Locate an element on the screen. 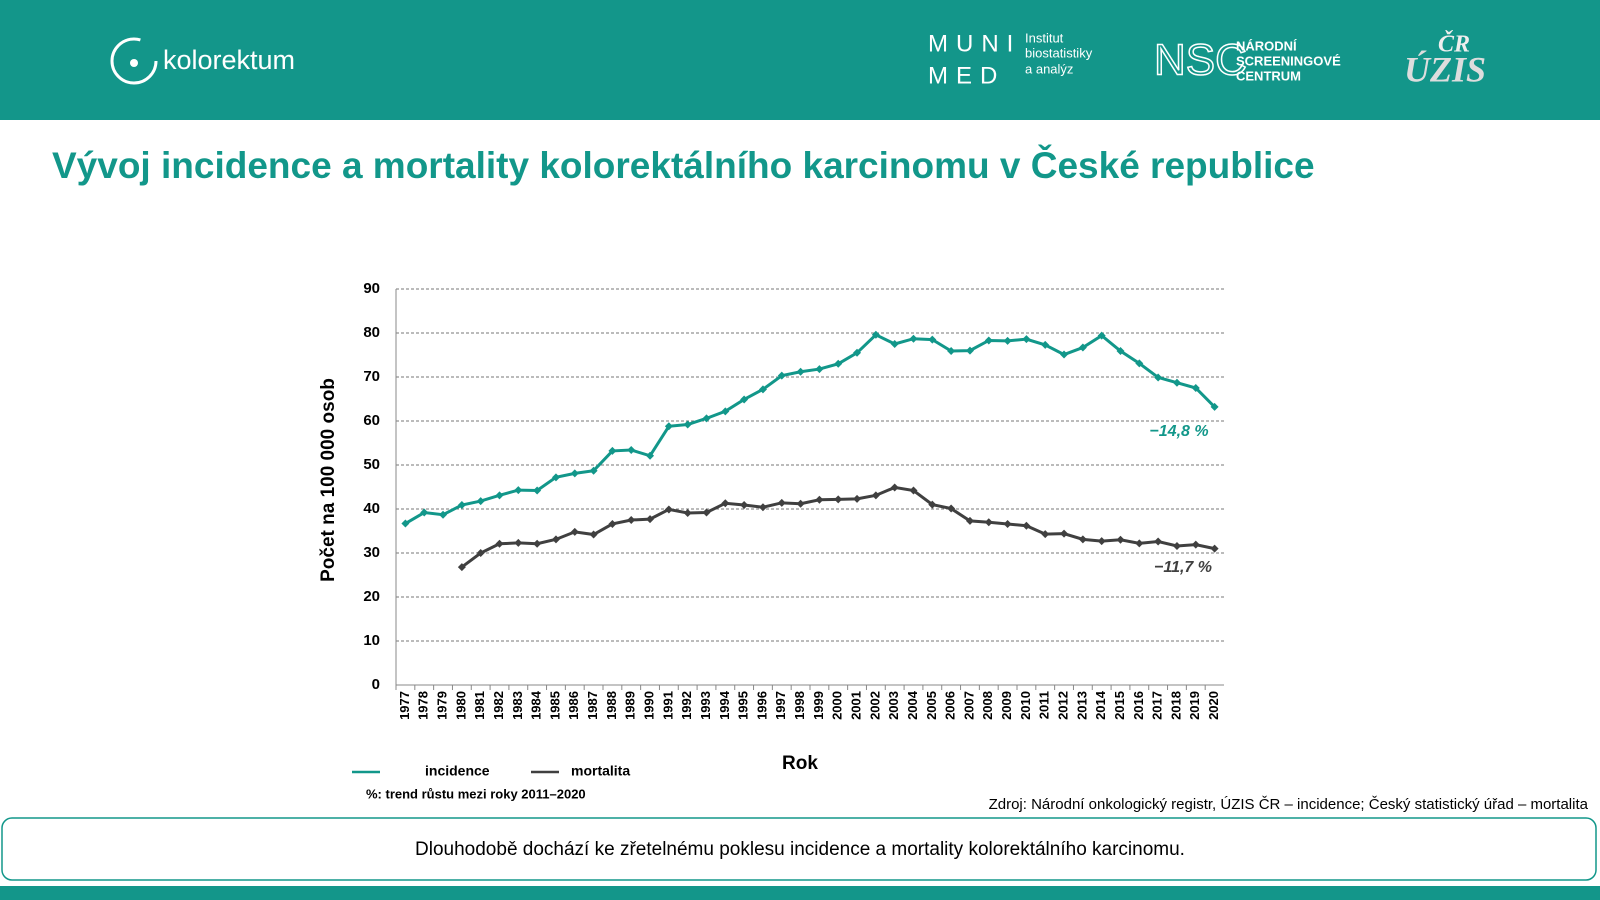 The width and height of the screenshot is (1600, 900). x-tick-label: 2010 is located at coordinates (1025, 705).